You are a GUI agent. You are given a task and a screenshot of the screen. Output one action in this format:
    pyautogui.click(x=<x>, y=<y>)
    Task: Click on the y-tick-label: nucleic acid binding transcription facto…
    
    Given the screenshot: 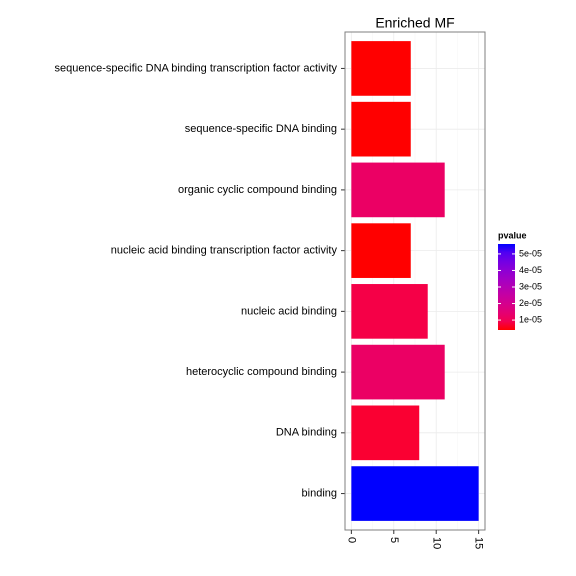 What is the action you would take?
    pyautogui.click(x=224, y=251)
    